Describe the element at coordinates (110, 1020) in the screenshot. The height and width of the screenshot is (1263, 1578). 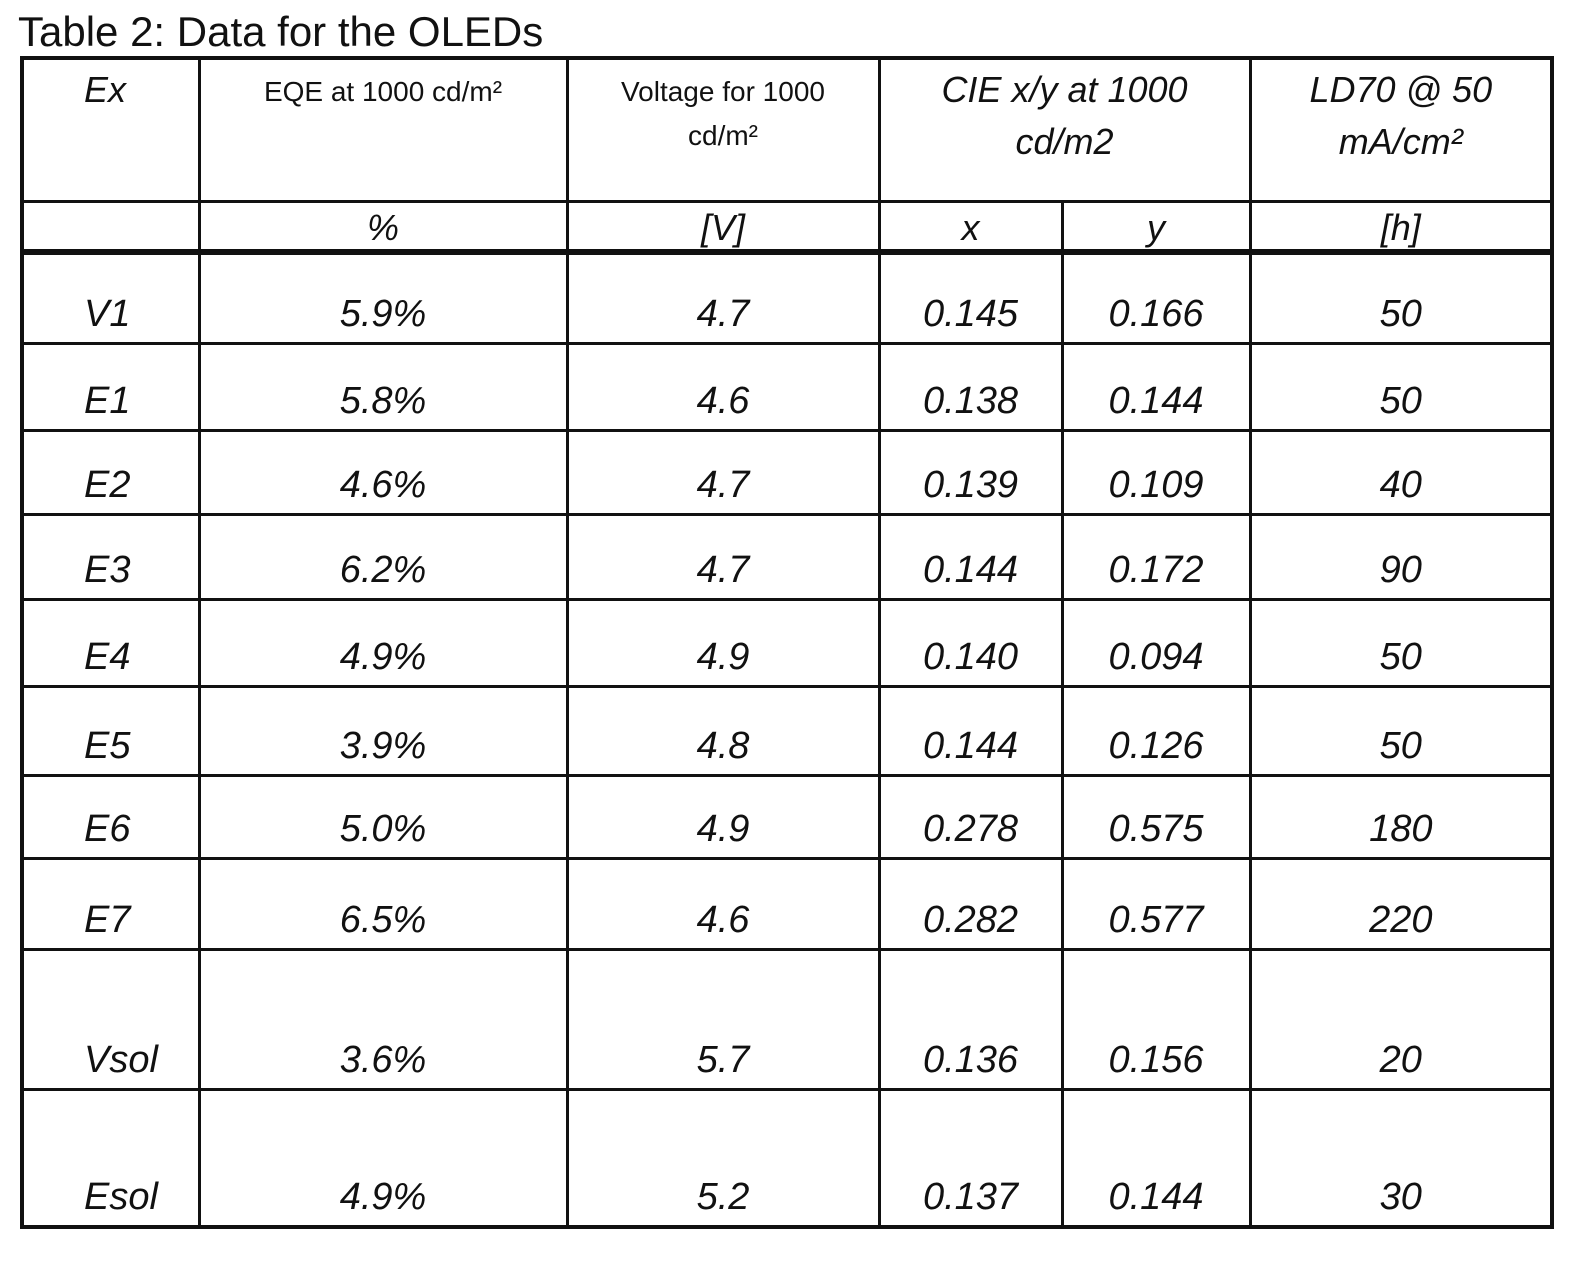
I see `example-cell: Vsol` at that location.